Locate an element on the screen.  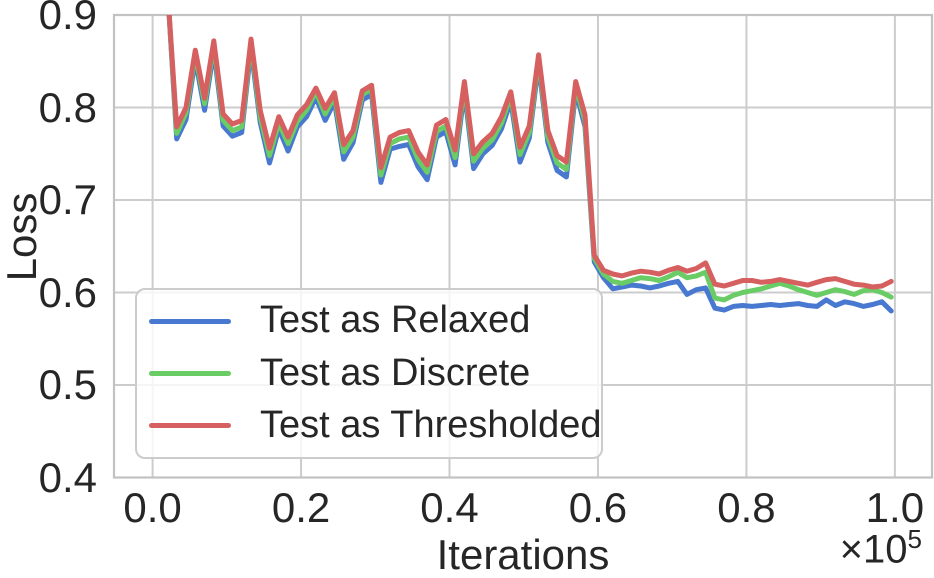
y-tick-label: 0.9 is located at coordinates (67, 19).